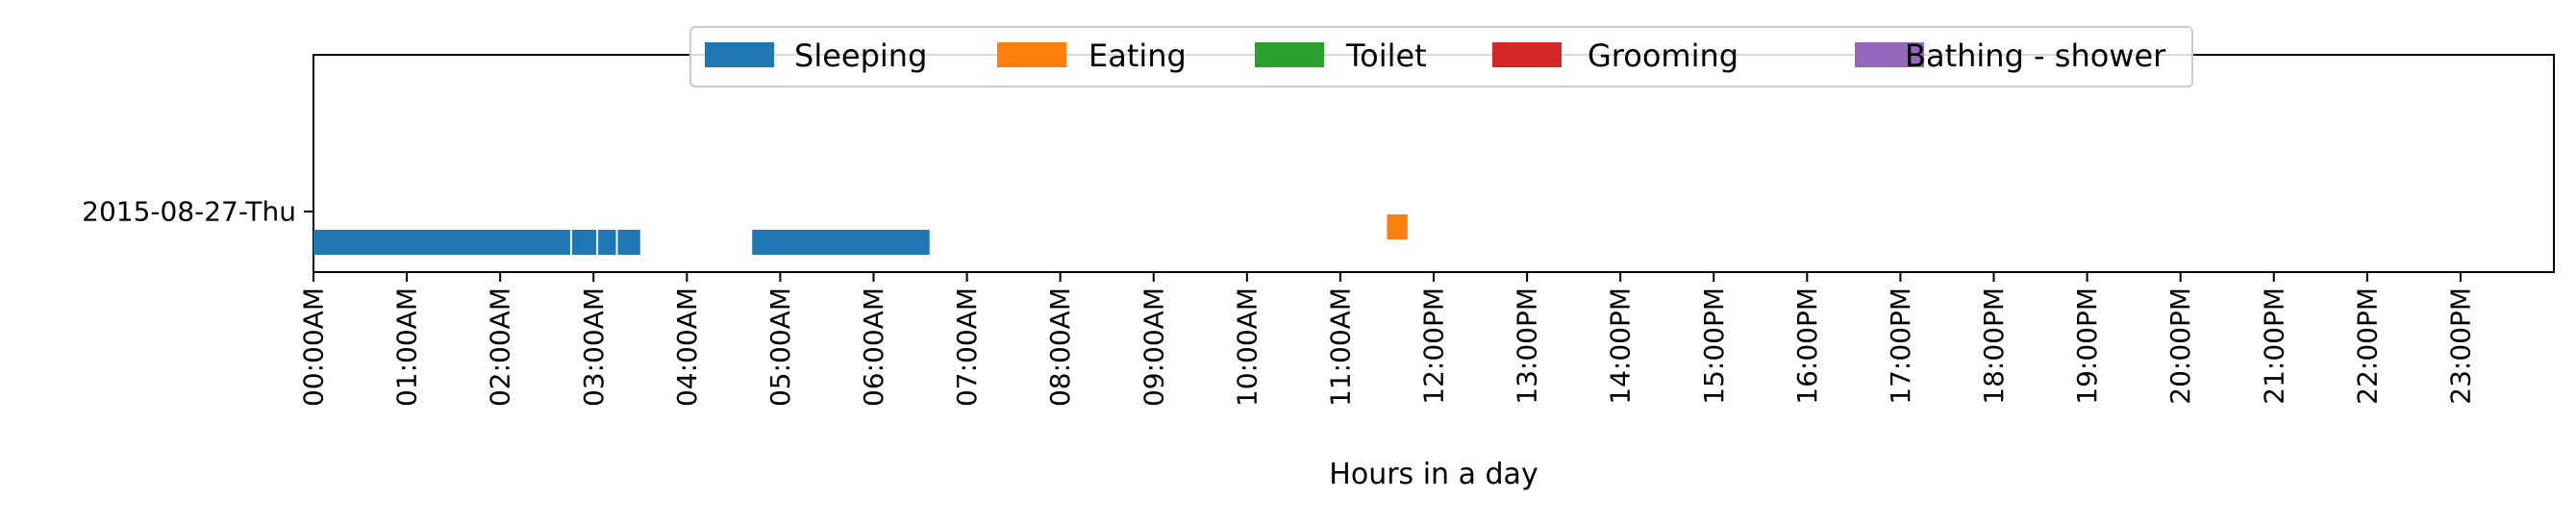  Describe the element at coordinates (1663, 55) in the screenshot. I see `legend-label-grooming: Grooming` at that location.